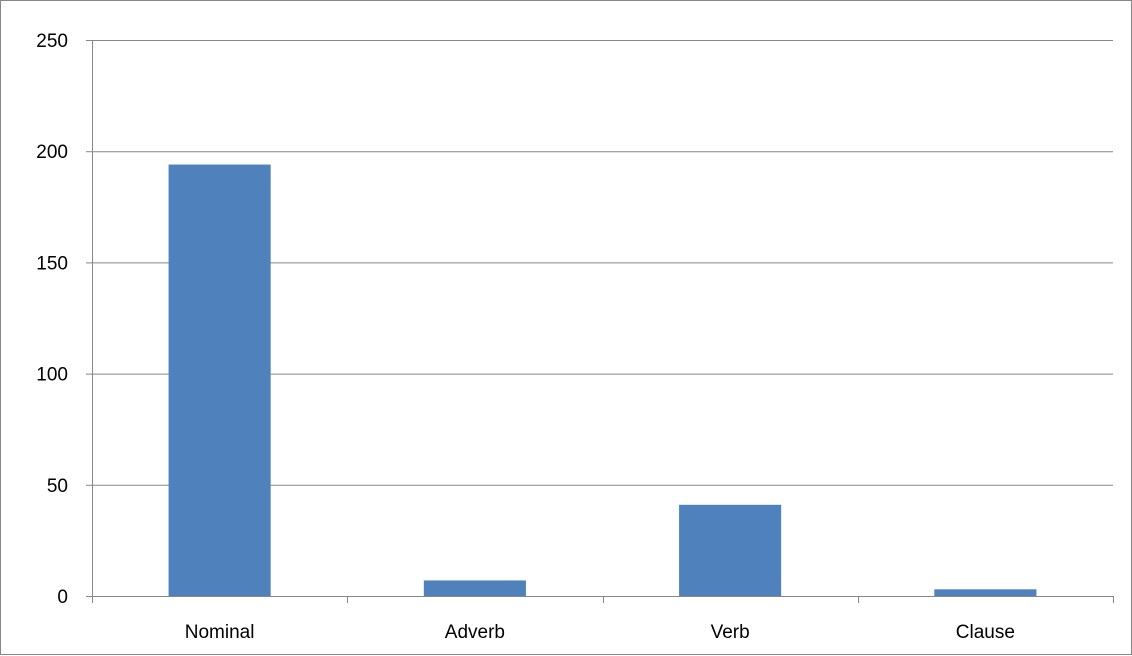 The image size is (1132, 656). Describe the element at coordinates (52, 41) in the screenshot. I see `y-tick-label: 250` at that location.